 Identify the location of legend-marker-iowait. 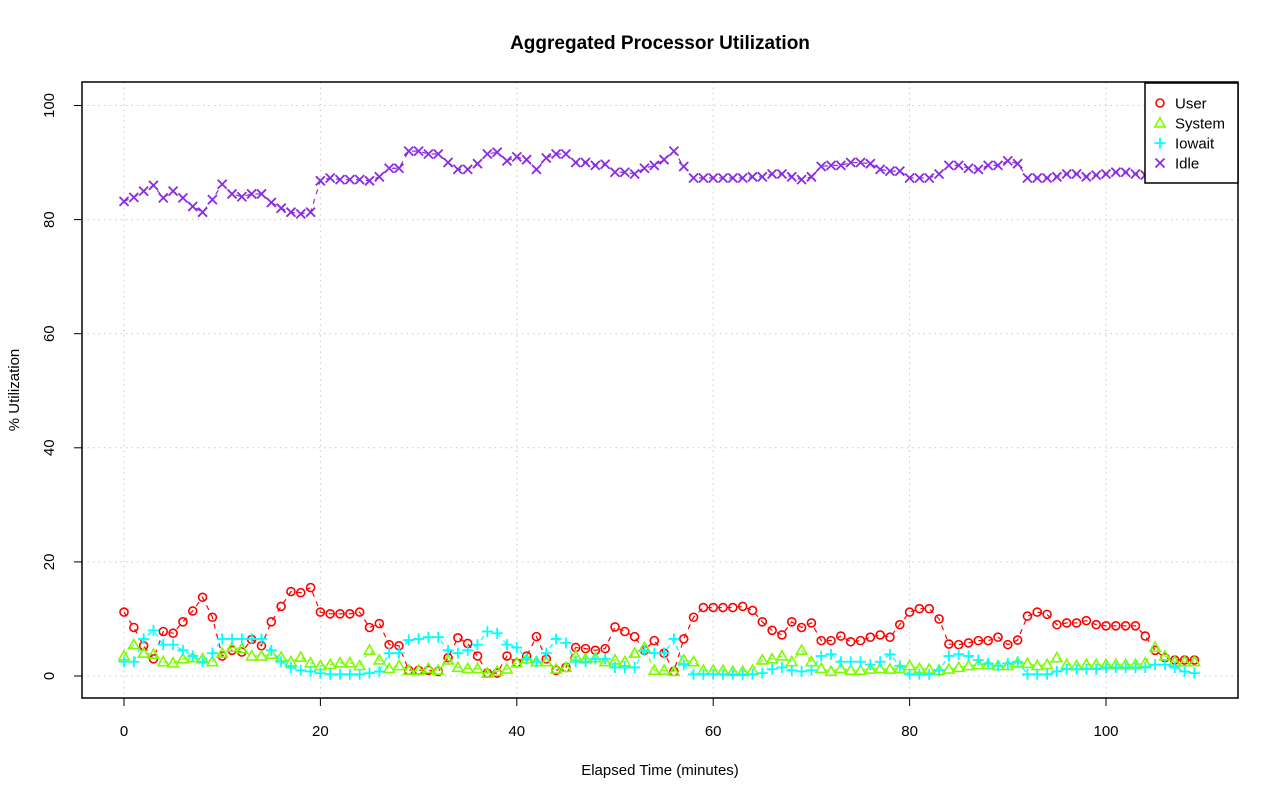
(1160, 143).